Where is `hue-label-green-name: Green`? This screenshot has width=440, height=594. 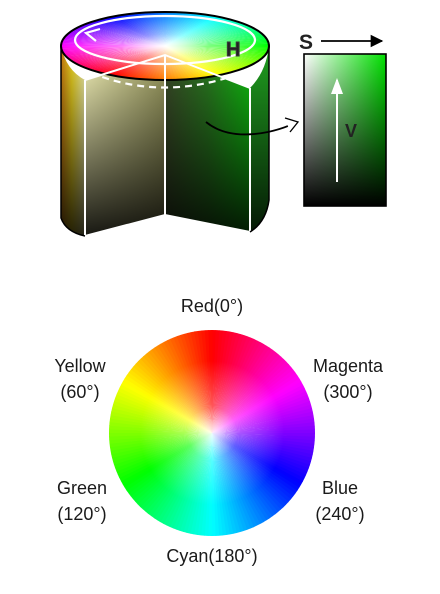 hue-label-green-name: Green is located at coordinates (82, 488).